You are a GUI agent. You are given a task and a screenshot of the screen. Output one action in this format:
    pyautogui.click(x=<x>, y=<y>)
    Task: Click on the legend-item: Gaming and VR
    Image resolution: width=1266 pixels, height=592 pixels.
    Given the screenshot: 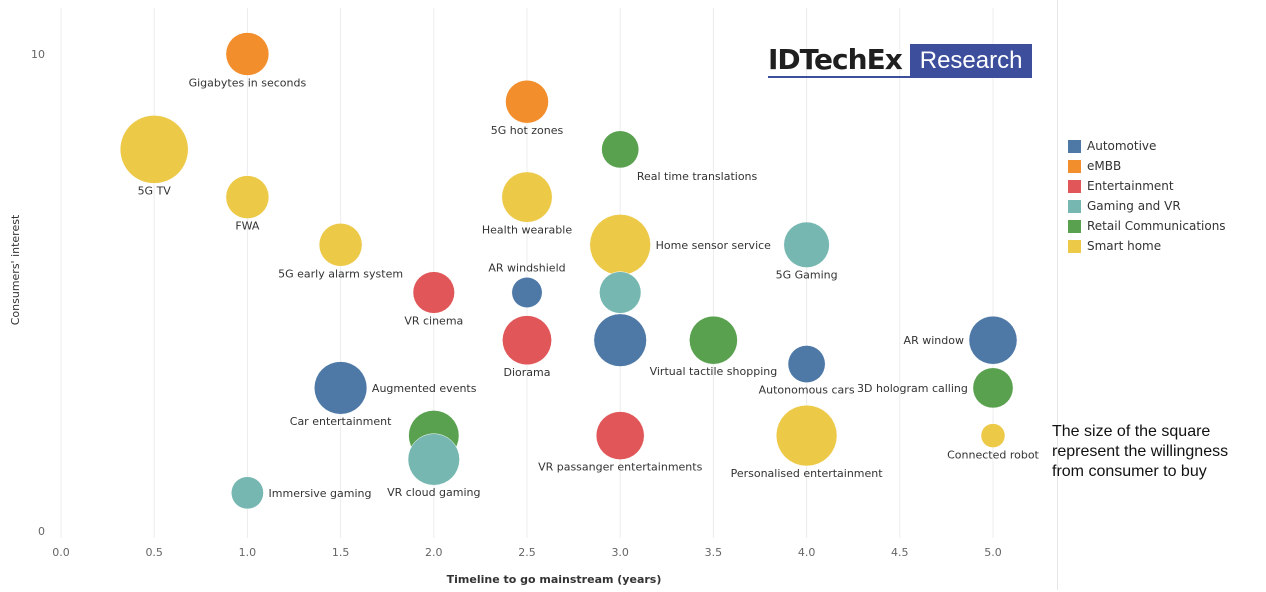 What is the action you would take?
    pyautogui.click(x=1147, y=206)
    